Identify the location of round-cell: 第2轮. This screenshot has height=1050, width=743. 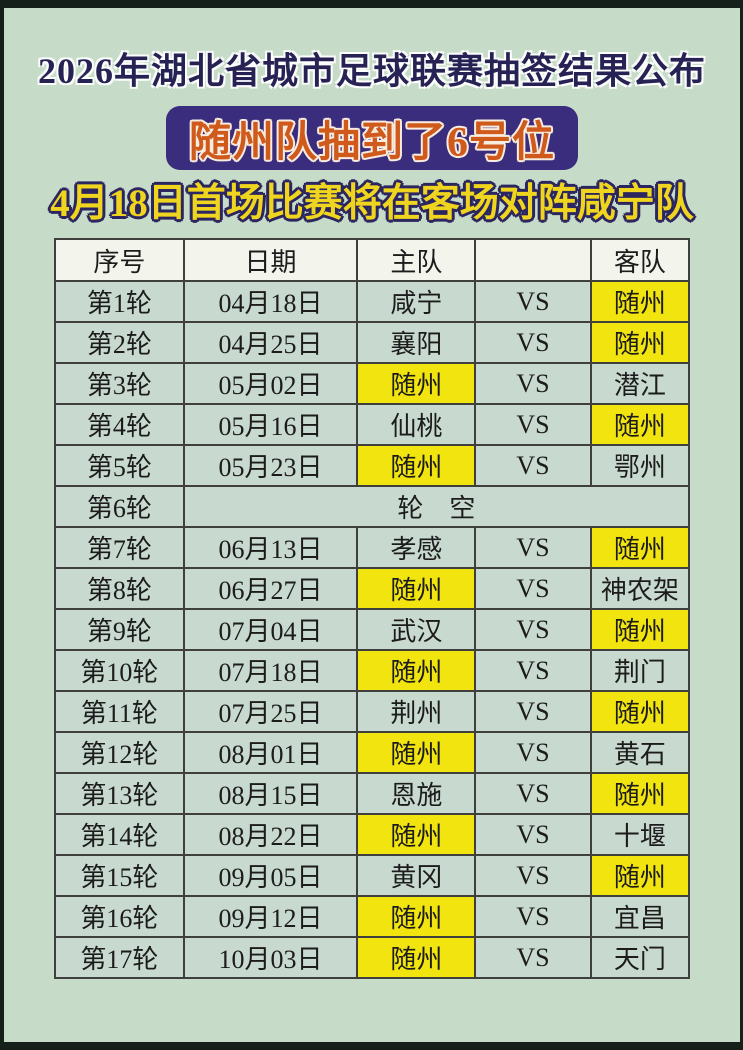
(119, 342).